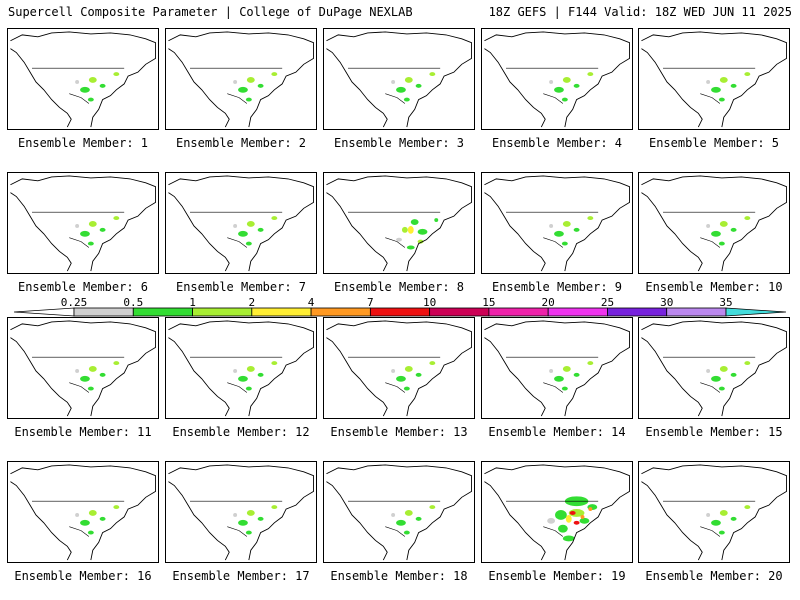  Describe the element at coordinates (488, 302) in the screenshot. I see `colorbar-tick-label: 15` at that location.